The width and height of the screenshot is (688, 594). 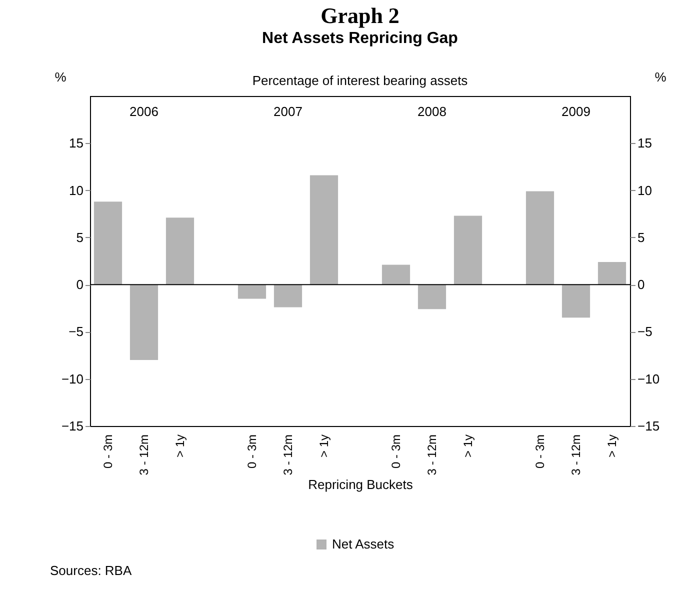 I want to click on annotation: 2006, so click(x=144, y=111).